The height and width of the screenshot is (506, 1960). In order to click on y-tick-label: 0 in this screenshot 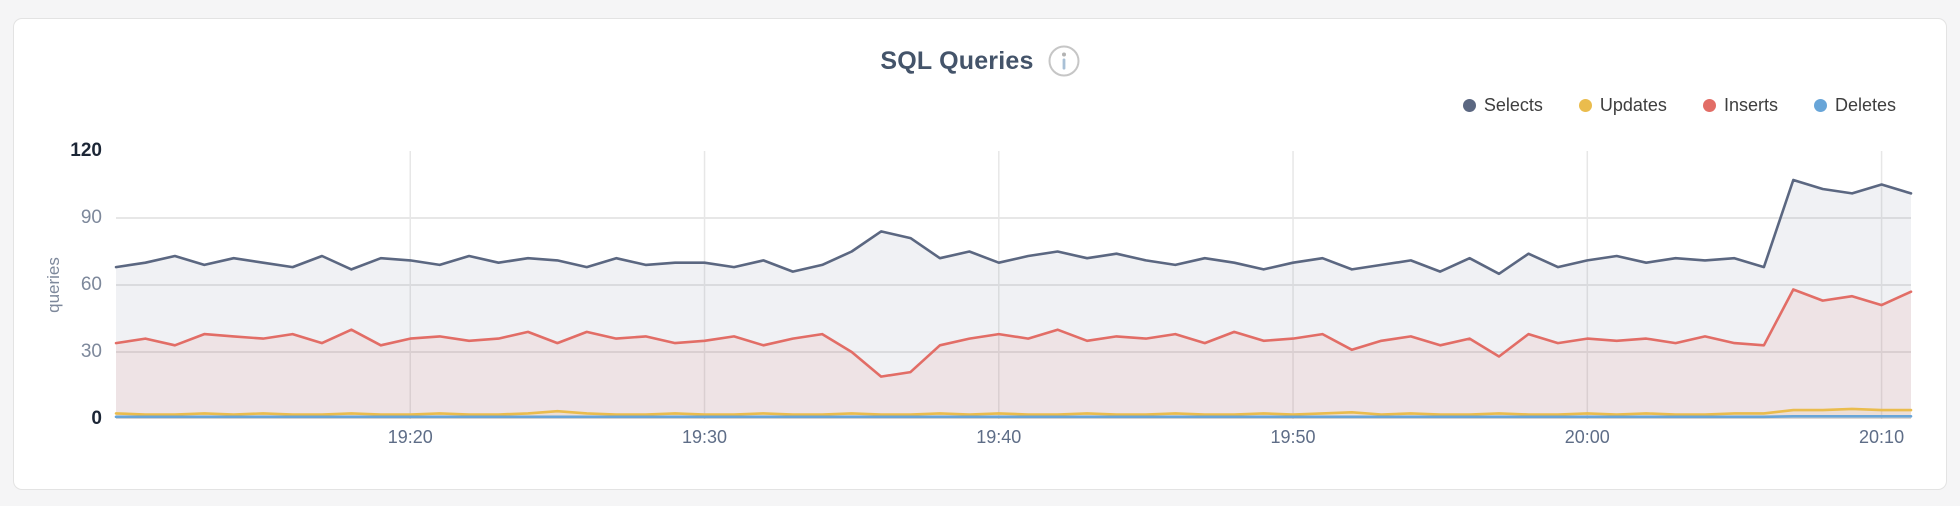, I will do `click(96, 418)`.